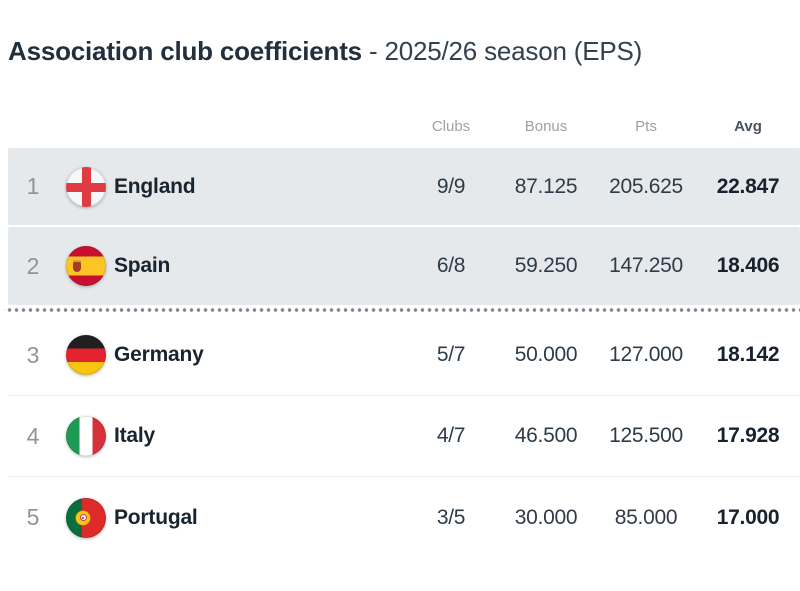 This screenshot has width=800, height=591. What do you see at coordinates (451, 517) in the screenshot?
I see `clubs-value: 3/5` at bounding box center [451, 517].